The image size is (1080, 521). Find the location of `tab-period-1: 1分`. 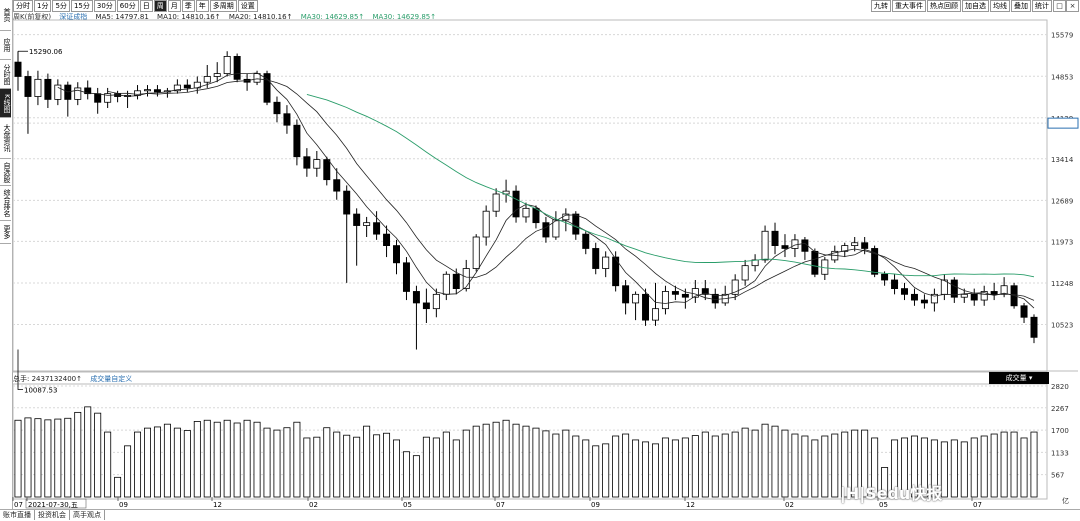

tab-period-1: 1分 is located at coordinates (43, 6).